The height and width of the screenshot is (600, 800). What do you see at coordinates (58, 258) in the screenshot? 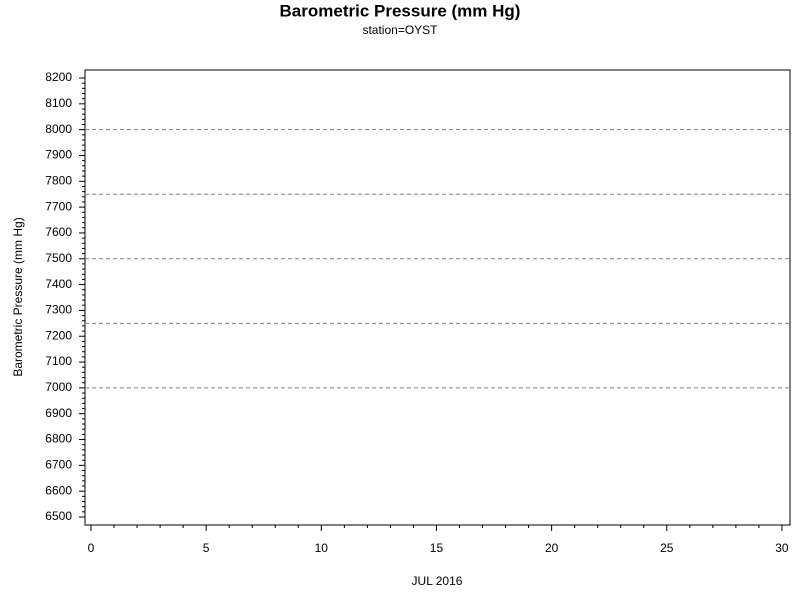
I see `y-tick-label: 7500` at bounding box center [58, 258].